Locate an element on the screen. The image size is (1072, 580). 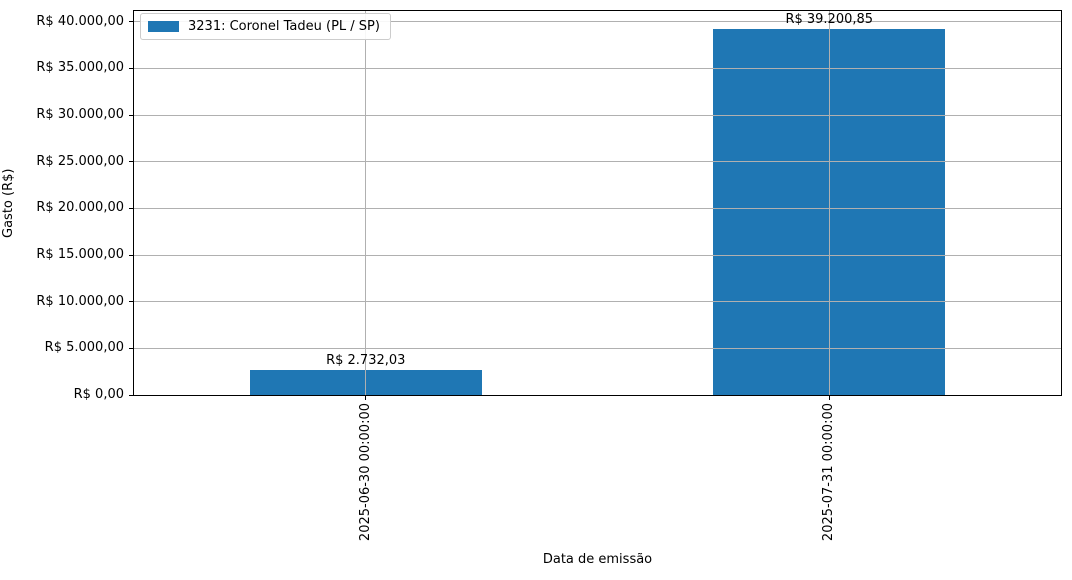
x-axis-title: Data de emissão is located at coordinates (597, 559).